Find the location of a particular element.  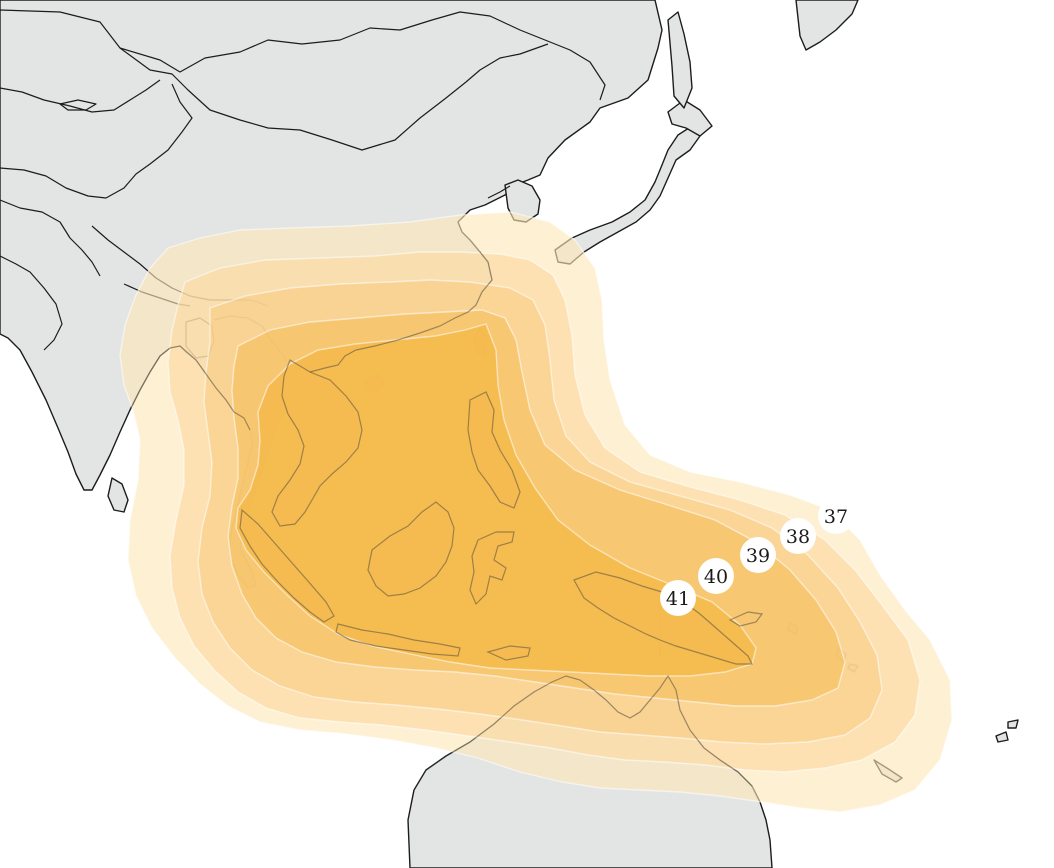

coastline-sumatra is located at coordinates (287, 565).